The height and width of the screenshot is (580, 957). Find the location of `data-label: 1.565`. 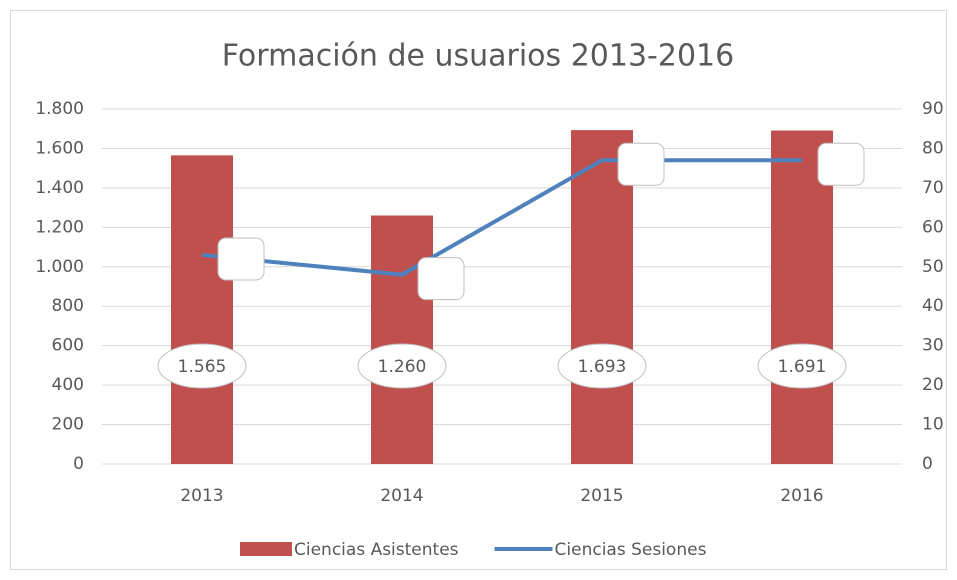

data-label: 1.565 is located at coordinates (202, 367).